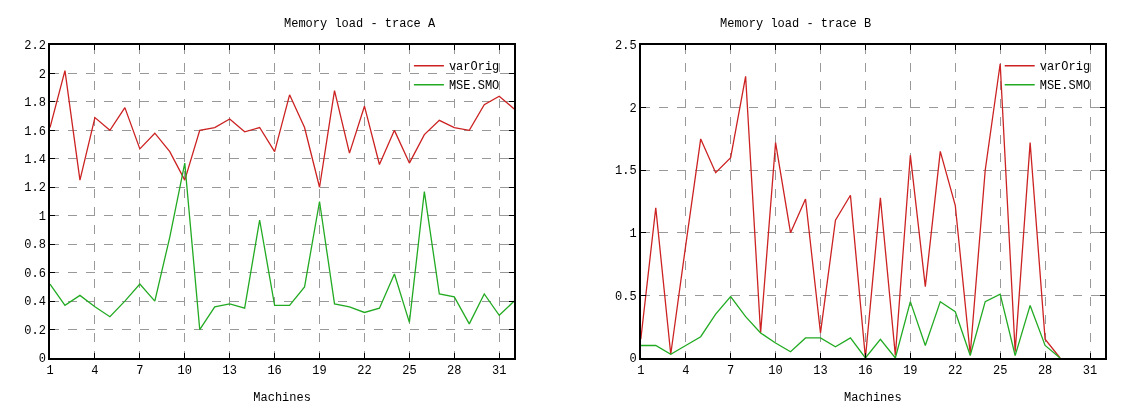 The height and width of the screenshot is (414, 1125). I want to click on y-tick-label: 2.5, so click(626, 46).